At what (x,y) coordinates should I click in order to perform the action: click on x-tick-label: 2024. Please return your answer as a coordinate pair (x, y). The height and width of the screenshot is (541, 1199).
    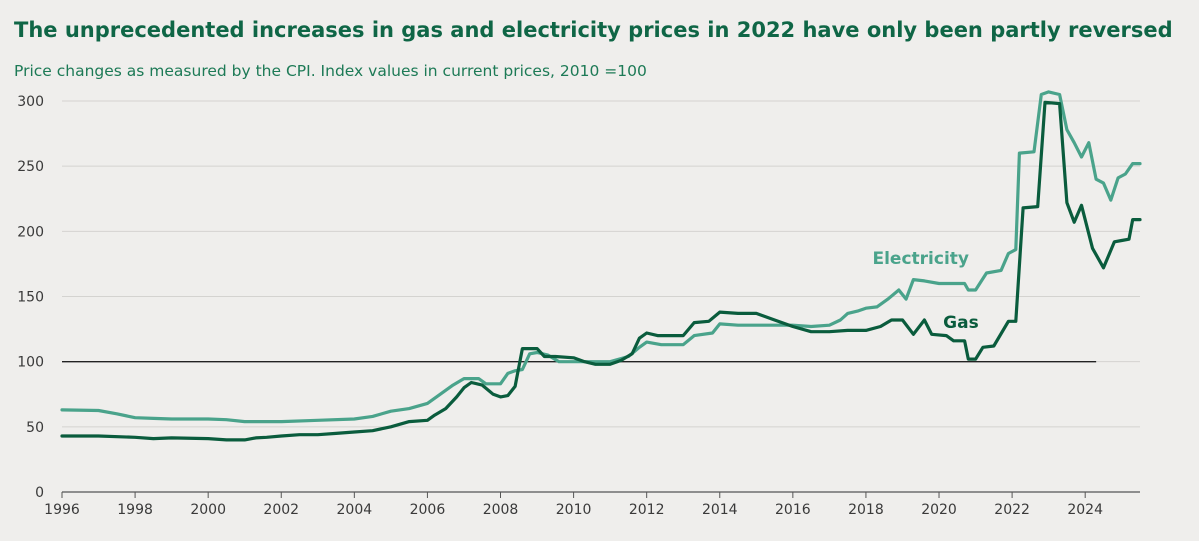
    Looking at the image, I should click on (1085, 510).